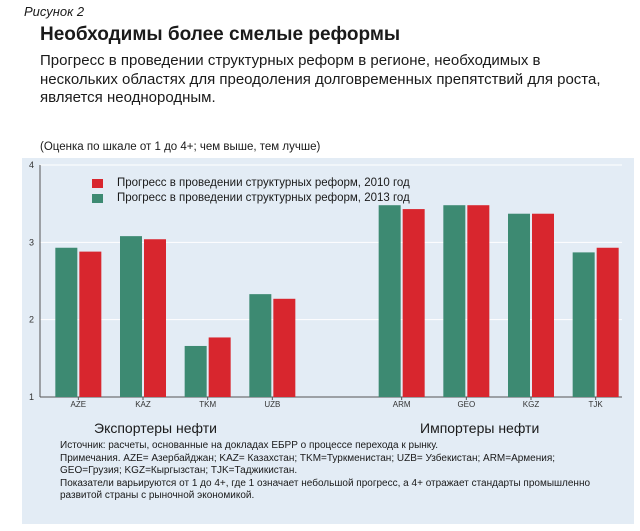 The image size is (640, 531). Describe the element at coordinates (583, 324) in the screenshot. I see `bar-tjk-2013` at that location.